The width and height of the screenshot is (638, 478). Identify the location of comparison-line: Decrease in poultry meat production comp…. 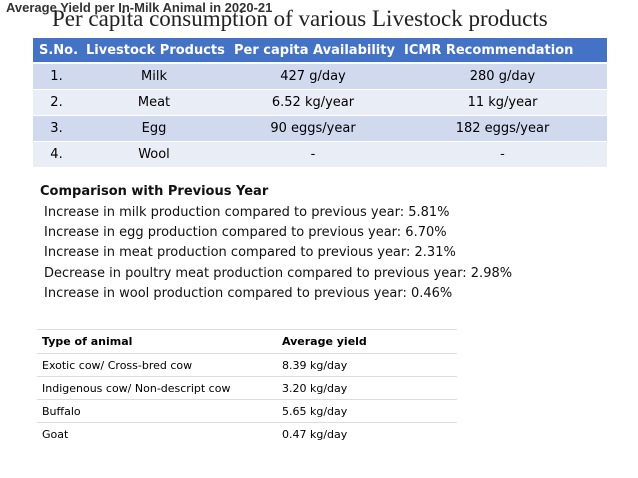
(278, 273).